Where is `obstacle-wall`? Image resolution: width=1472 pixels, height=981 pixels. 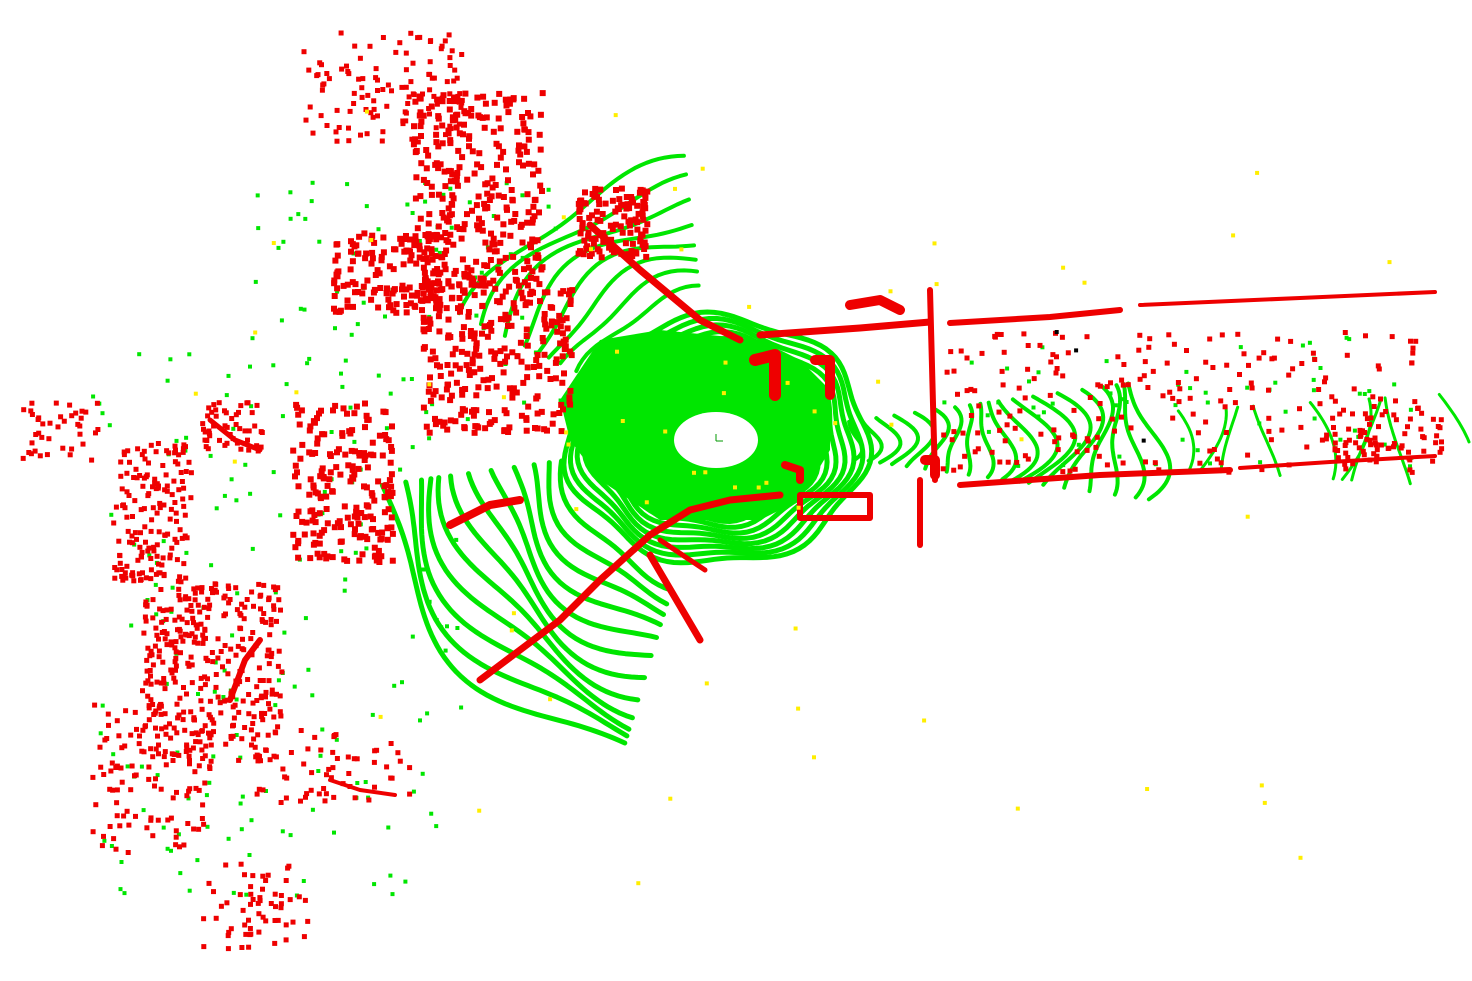
obstacle-wall is located at coordinates (1337, 462).